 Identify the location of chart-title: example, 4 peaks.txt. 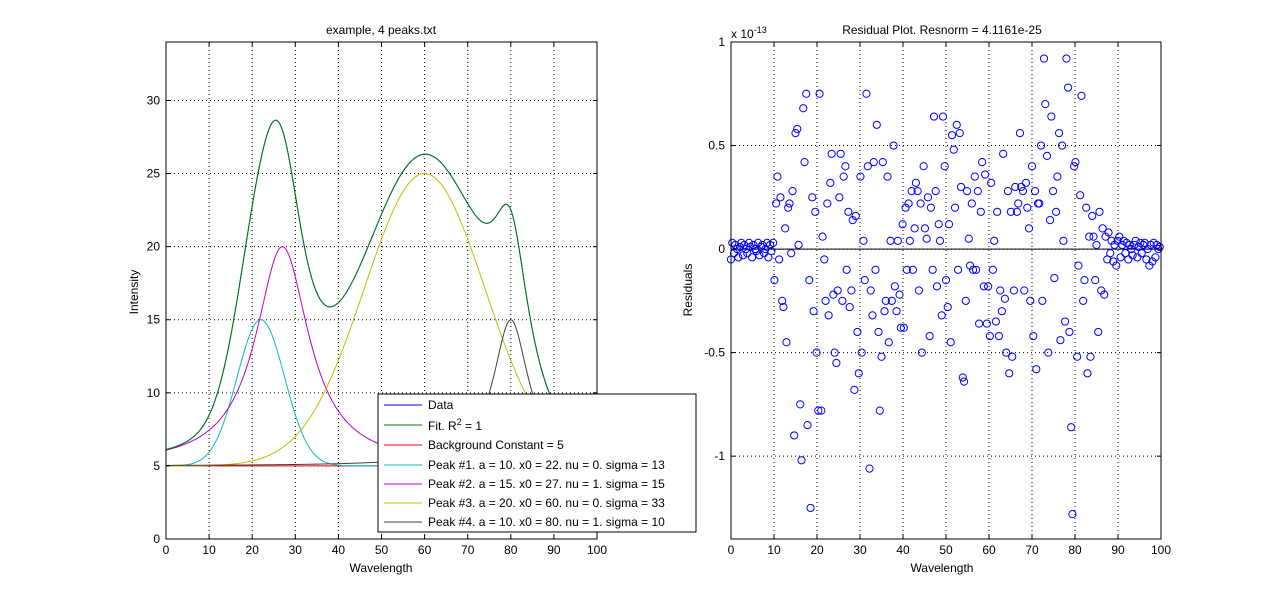
(381, 30).